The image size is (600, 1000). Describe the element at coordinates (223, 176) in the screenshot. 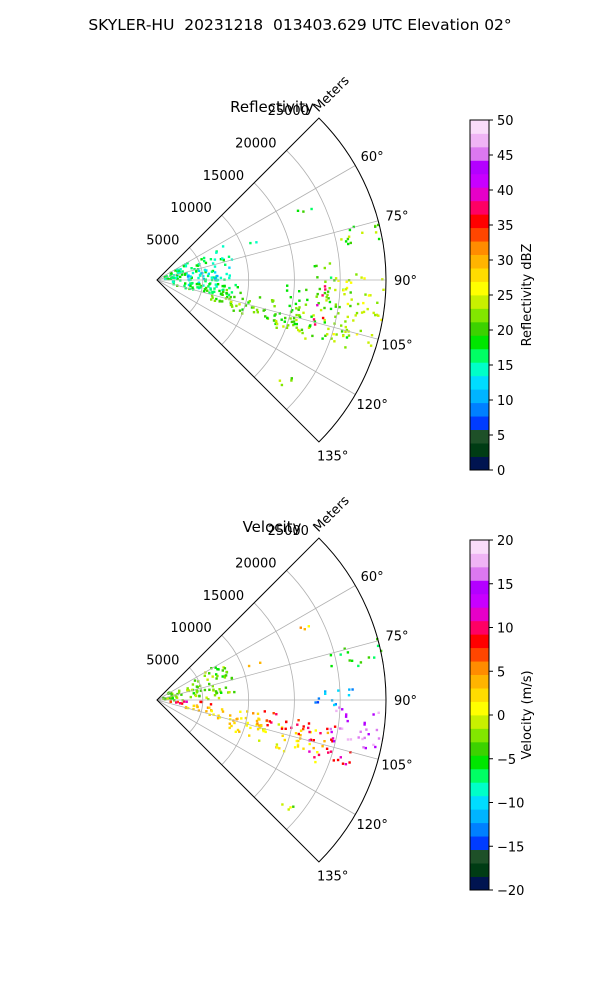

I see `range-tick-label: 15000` at that location.